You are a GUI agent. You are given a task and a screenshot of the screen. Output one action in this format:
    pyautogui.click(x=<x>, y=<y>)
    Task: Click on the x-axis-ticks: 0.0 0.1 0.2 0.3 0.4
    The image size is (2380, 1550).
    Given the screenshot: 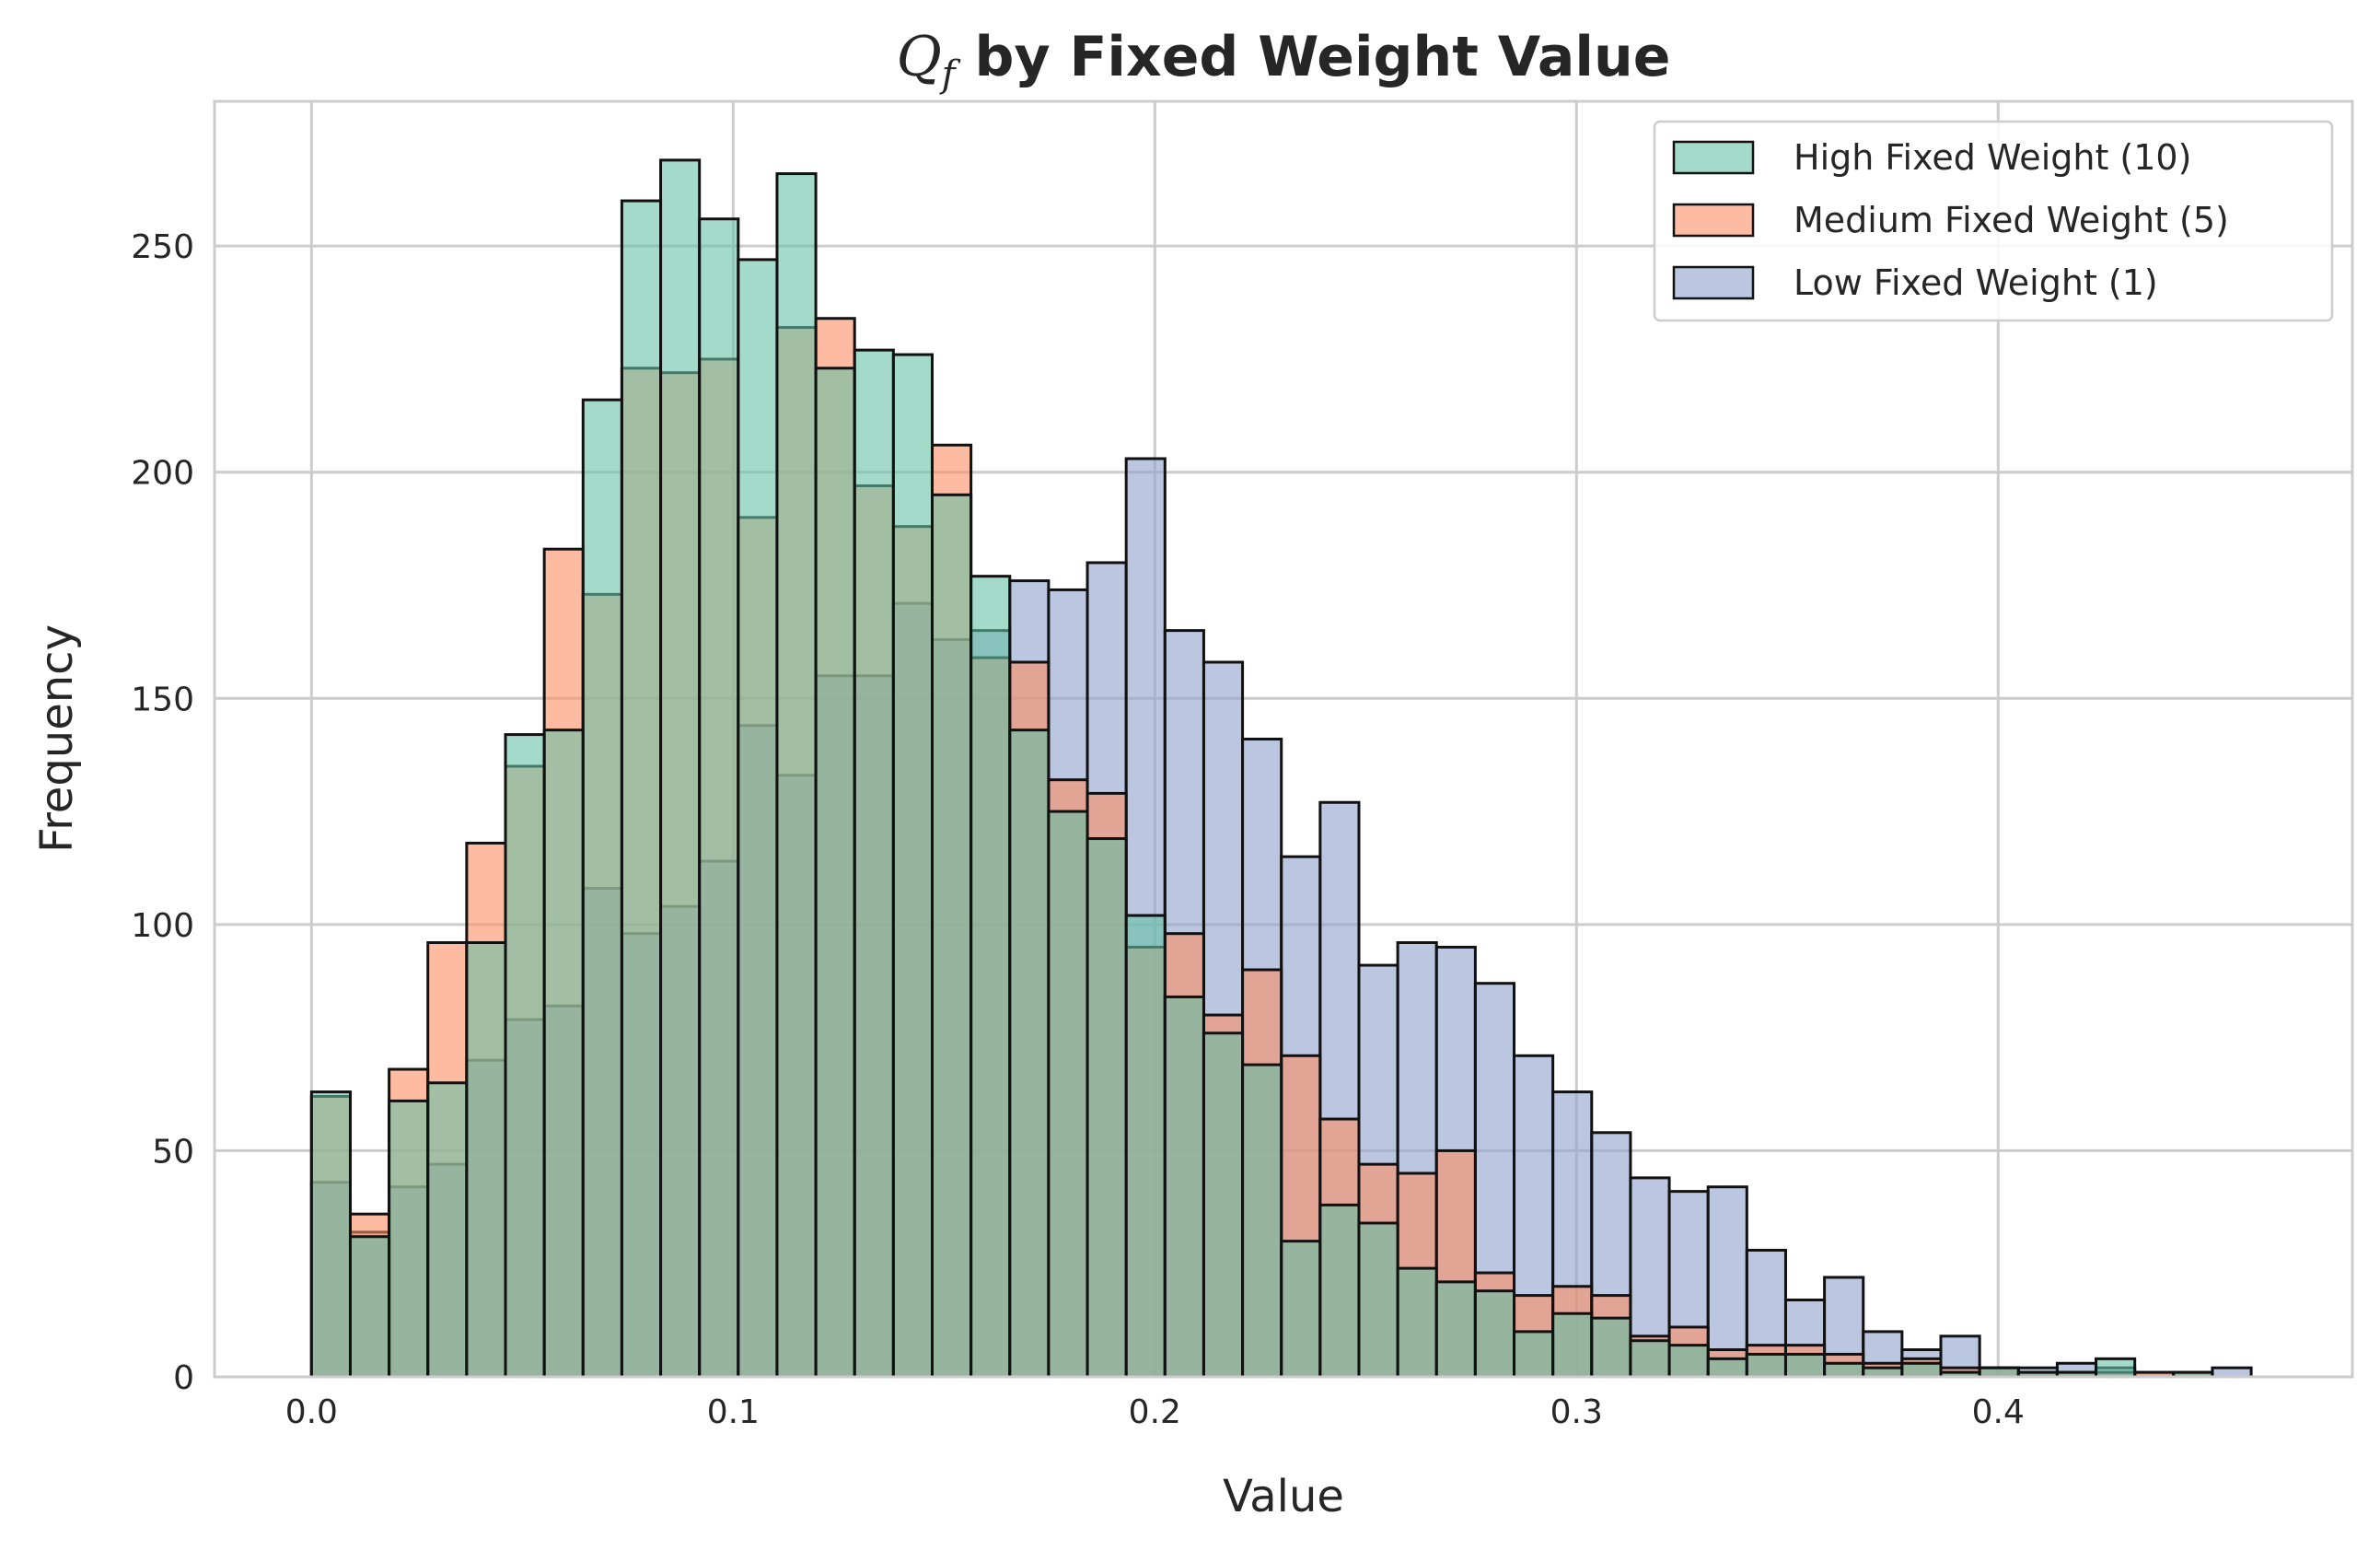 What is the action you would take?
    pyautogui.click(x=1155, y=1412)
    